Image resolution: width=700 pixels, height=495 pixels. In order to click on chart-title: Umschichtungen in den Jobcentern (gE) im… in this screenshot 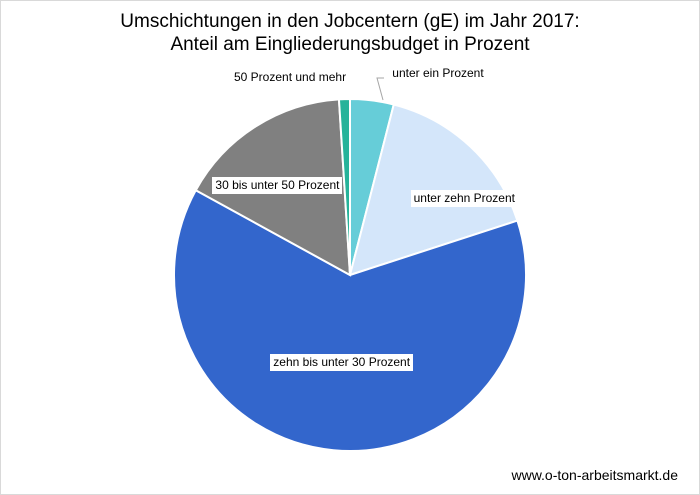, I will do `click(350, 21)`.